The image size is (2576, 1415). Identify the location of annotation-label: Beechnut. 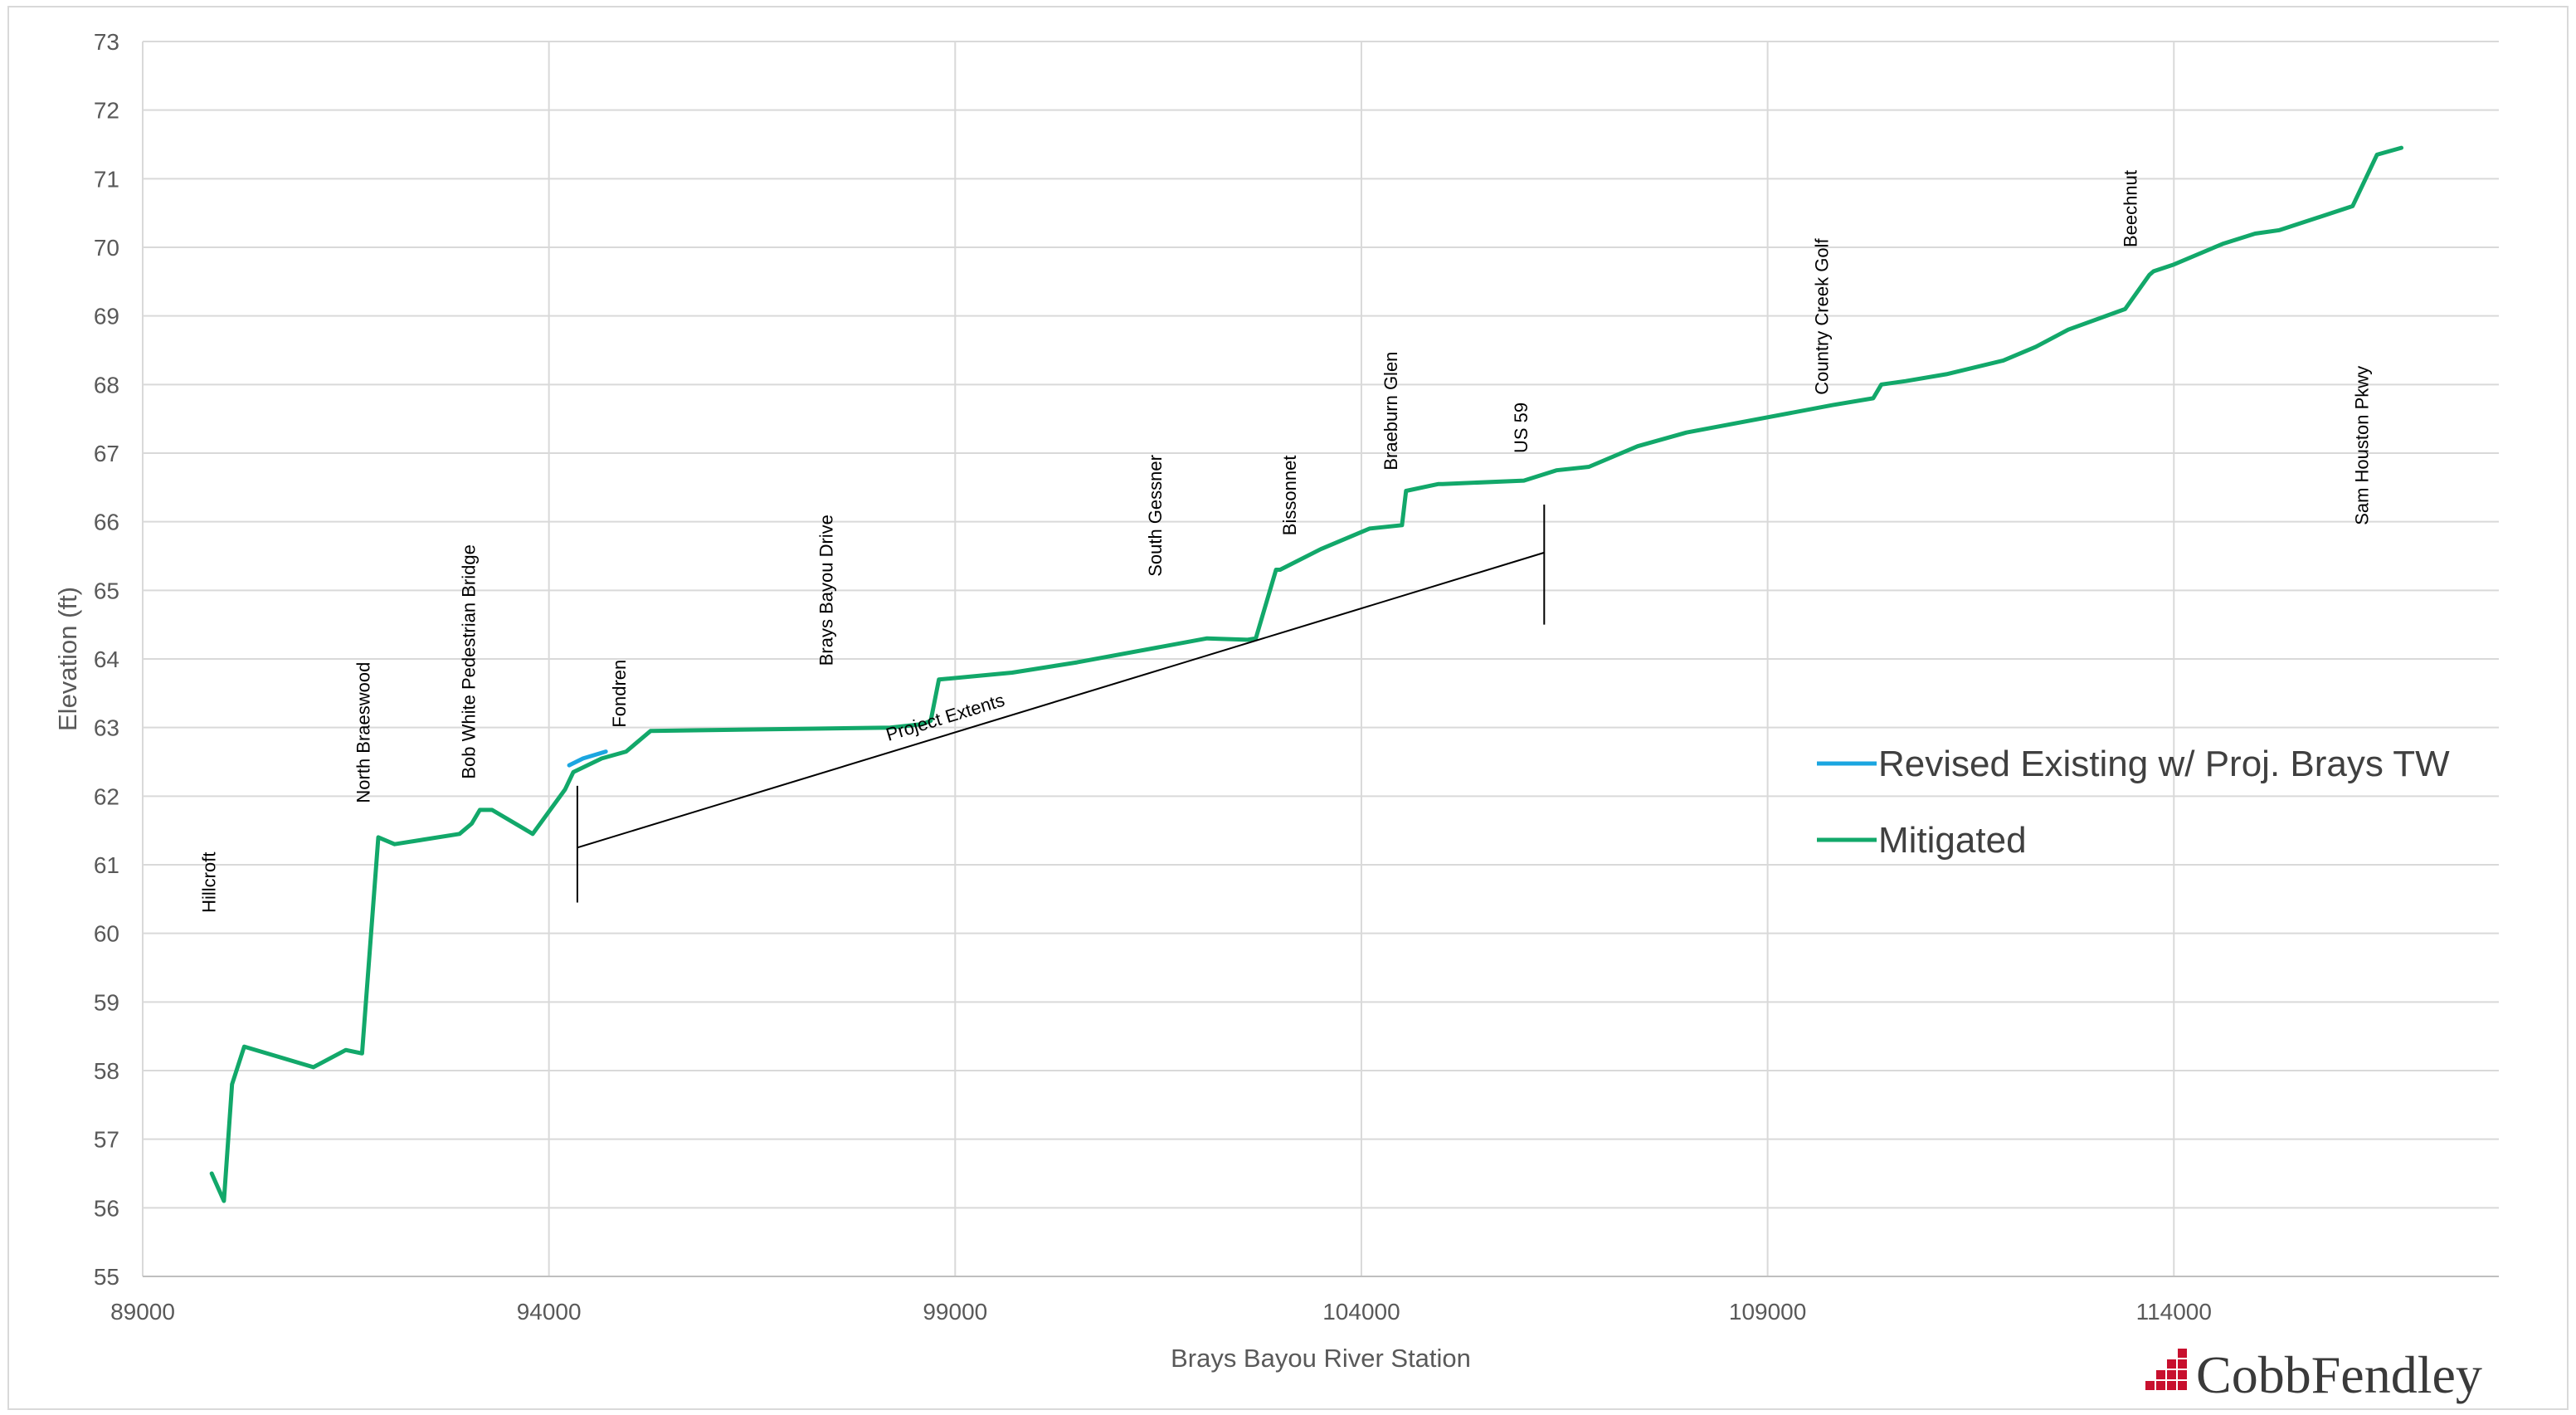
(2130, 208).